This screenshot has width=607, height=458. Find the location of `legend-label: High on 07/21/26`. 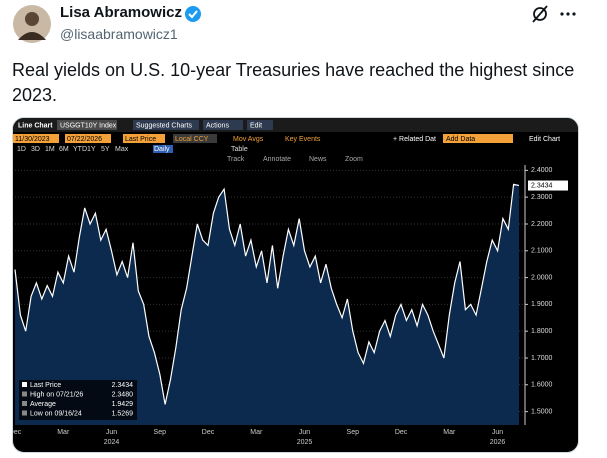

legend-label: High on 07/21/26 is located at coordinates (56, 394).